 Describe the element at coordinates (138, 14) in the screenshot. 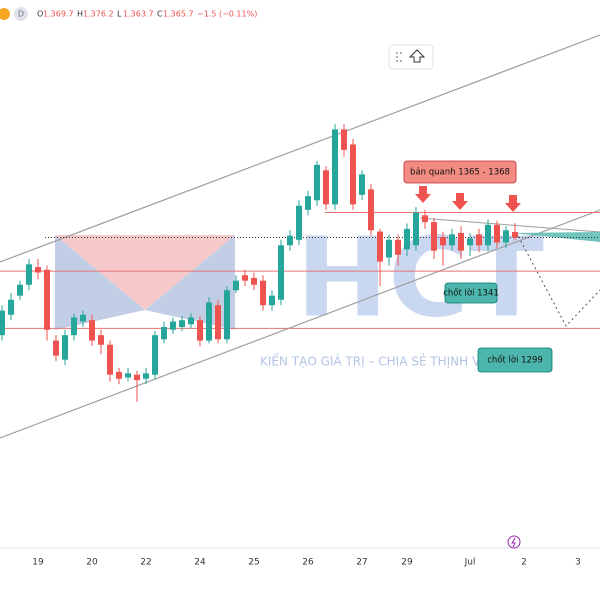

I see `ohlc-value: 1,363.7` at that location.